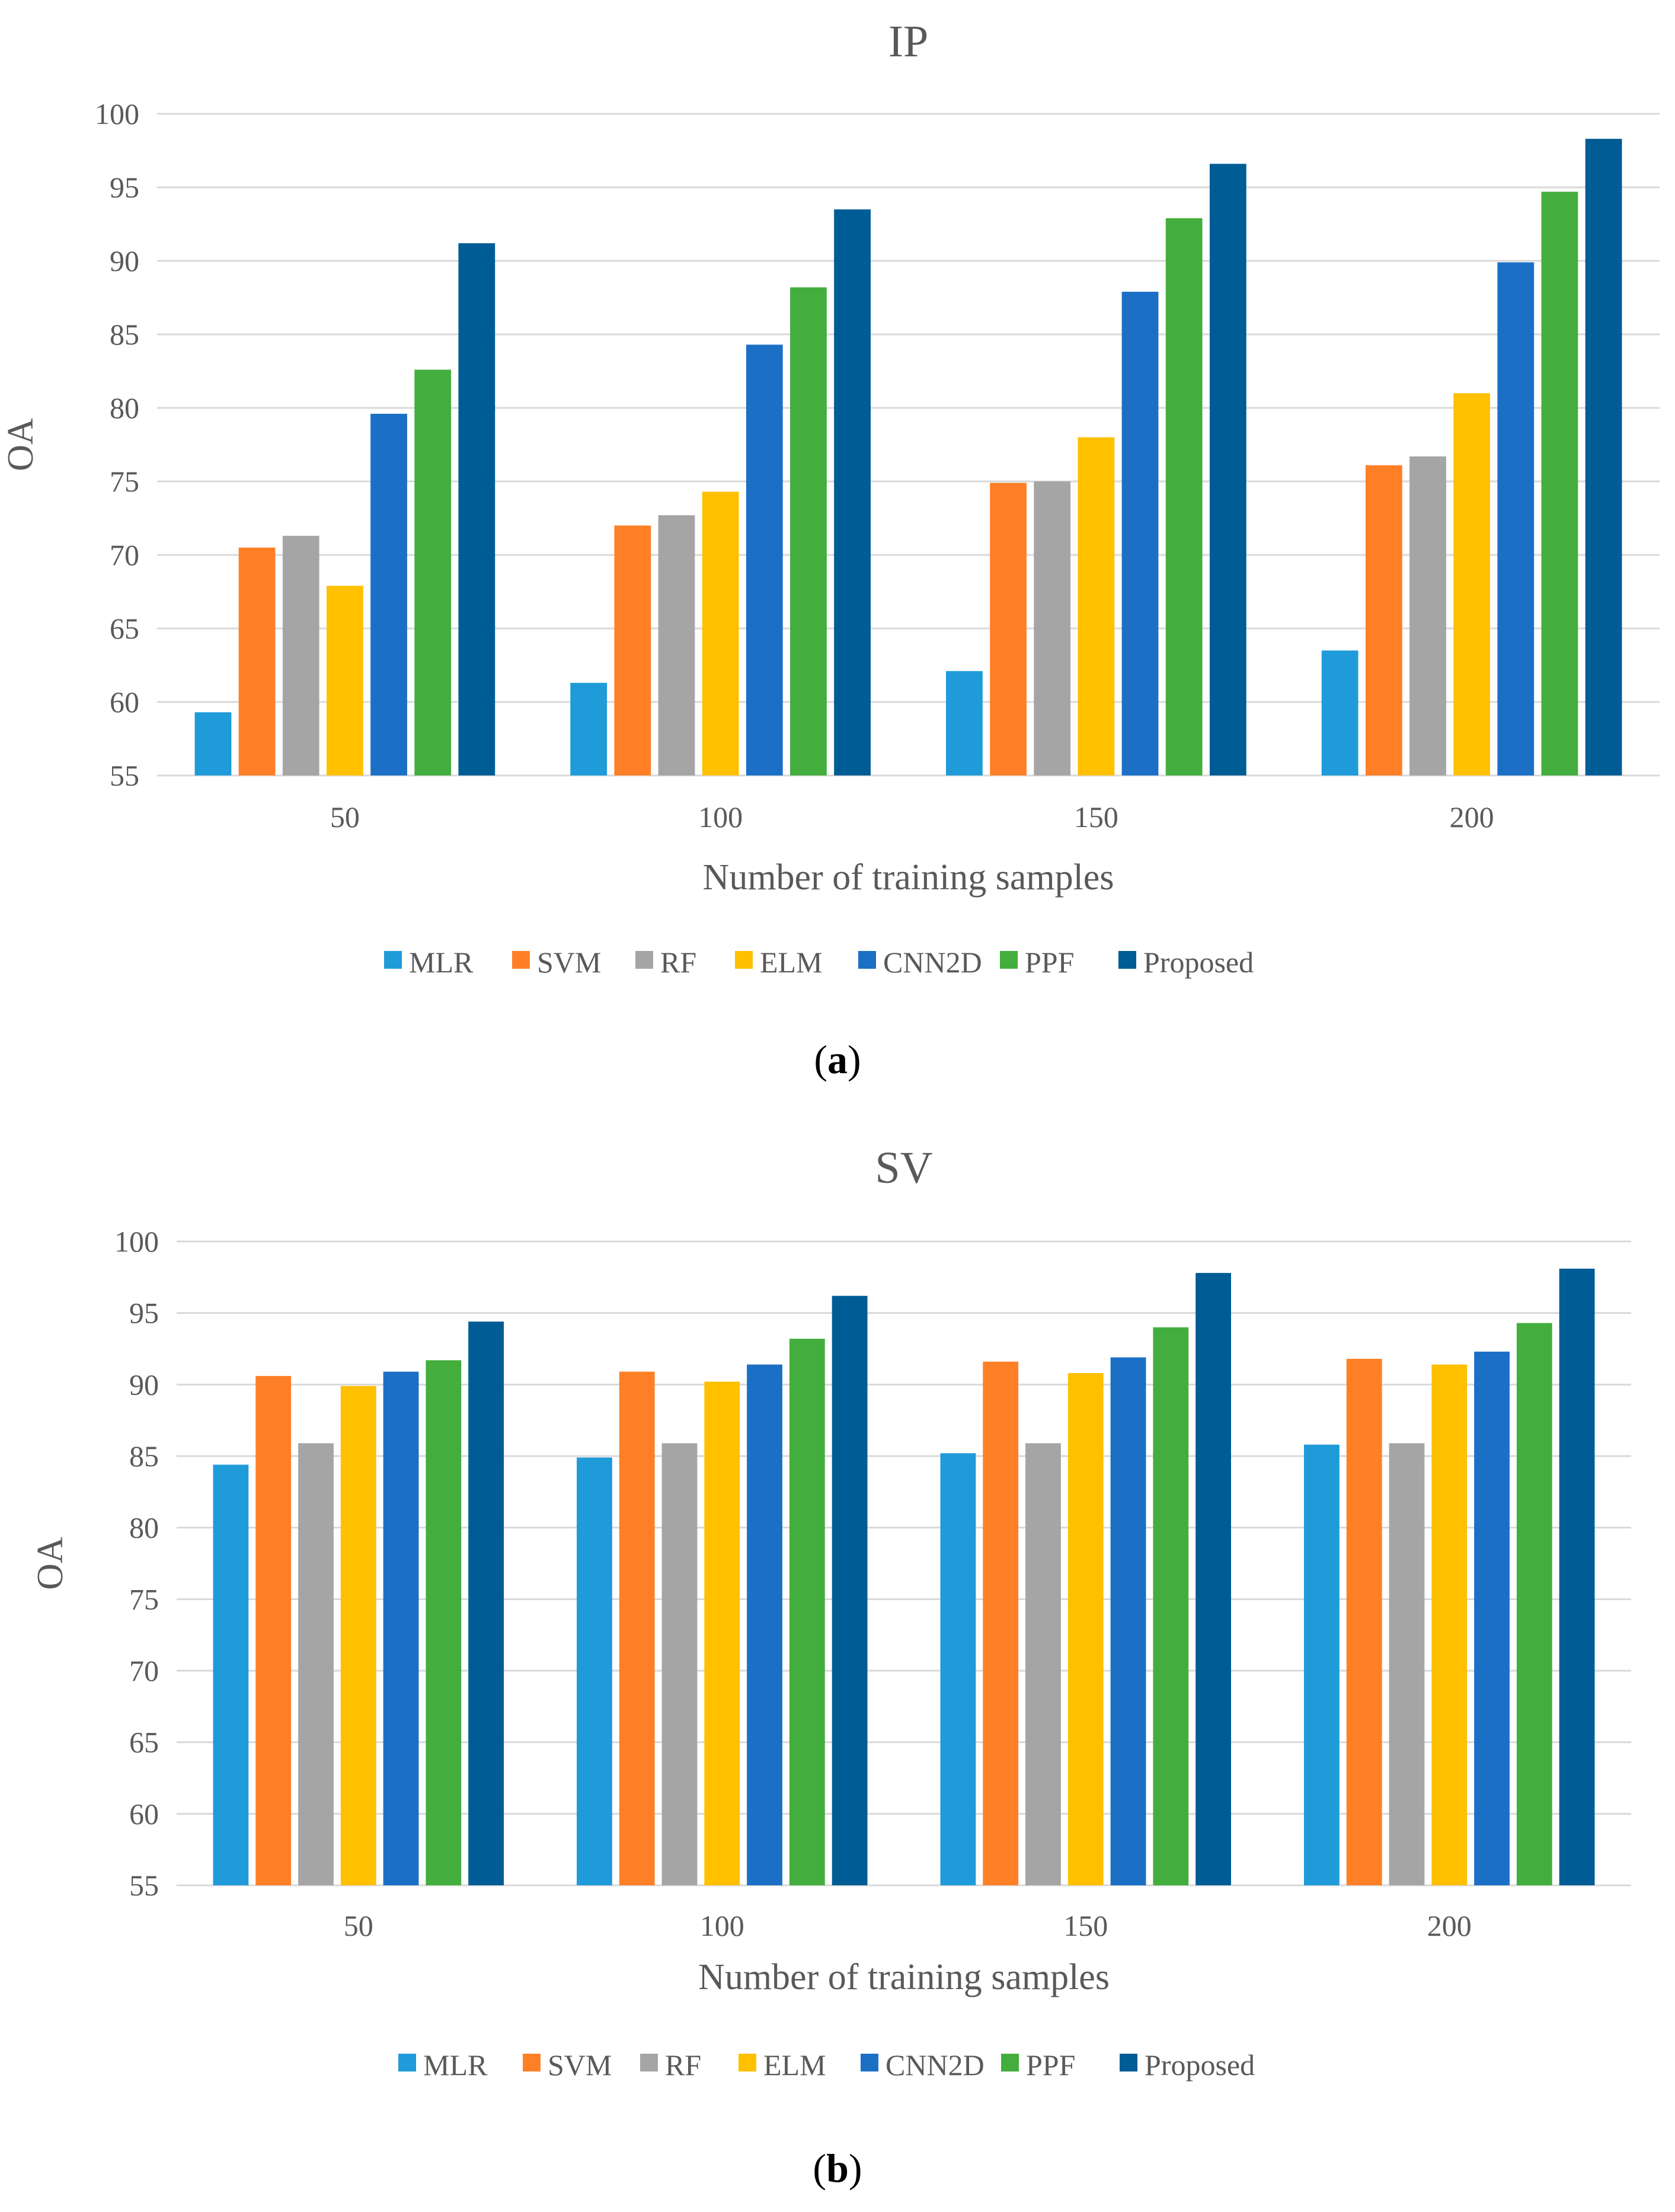 The height and width of the screenshot is (2212, 1675). Describe the element at coordinates (456, 2065) in the screenshot. I see `legend-label-mlr: MLR` at that location.